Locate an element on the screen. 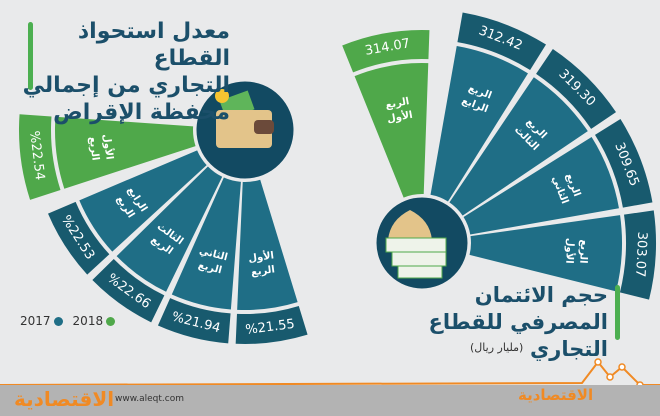  unit-label: (مليار ريال) is located at coordinates (497, 347).